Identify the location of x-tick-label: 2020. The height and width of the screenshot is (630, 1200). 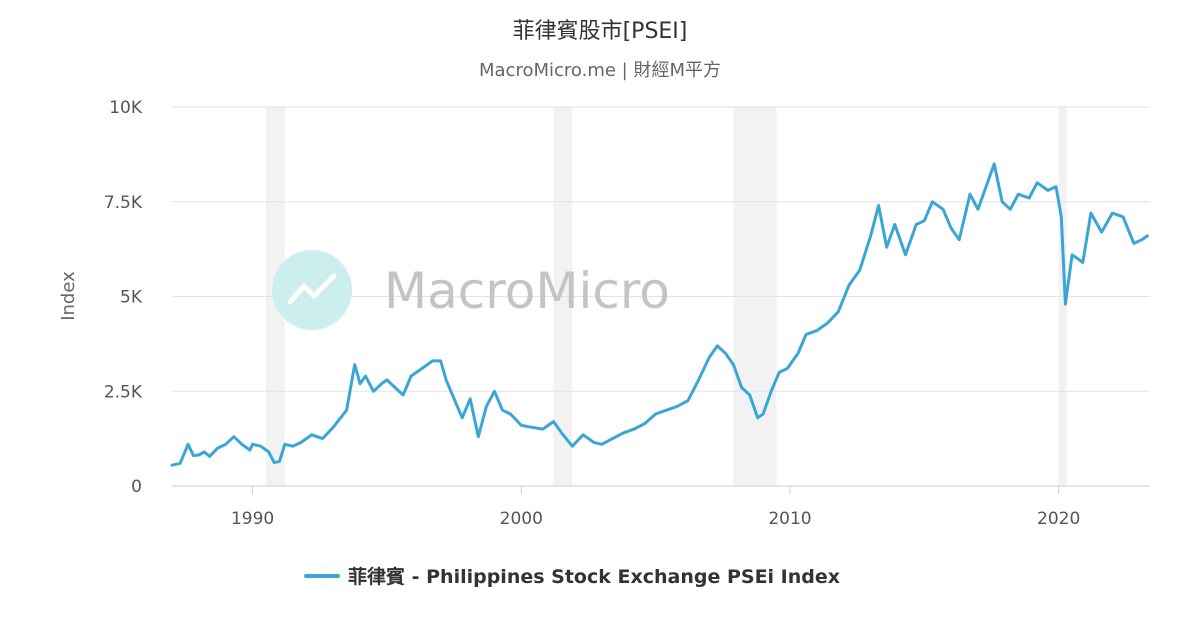
(1058, 519).